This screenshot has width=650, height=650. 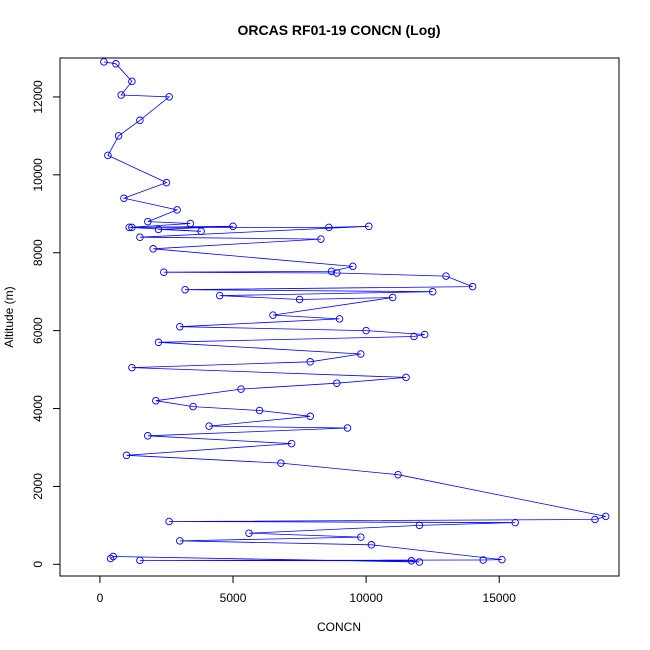 I want to click on y-axis-label: Altitude (m), so click(x=9, y=316).